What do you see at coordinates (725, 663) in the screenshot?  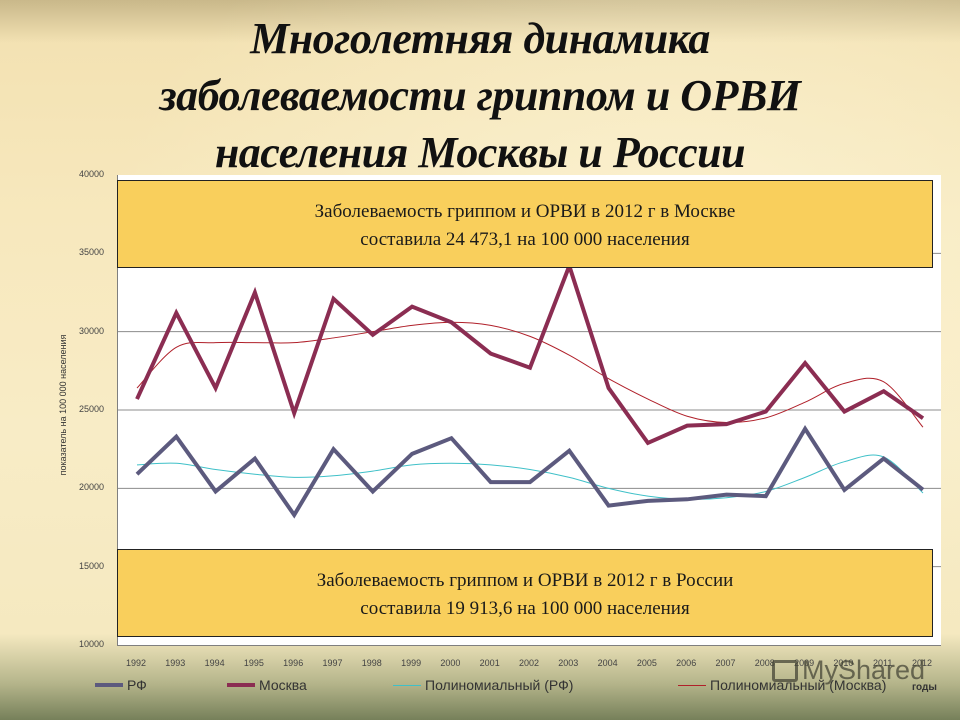 I see `x-tick-label: 2007` at bounding box center [725, 663].